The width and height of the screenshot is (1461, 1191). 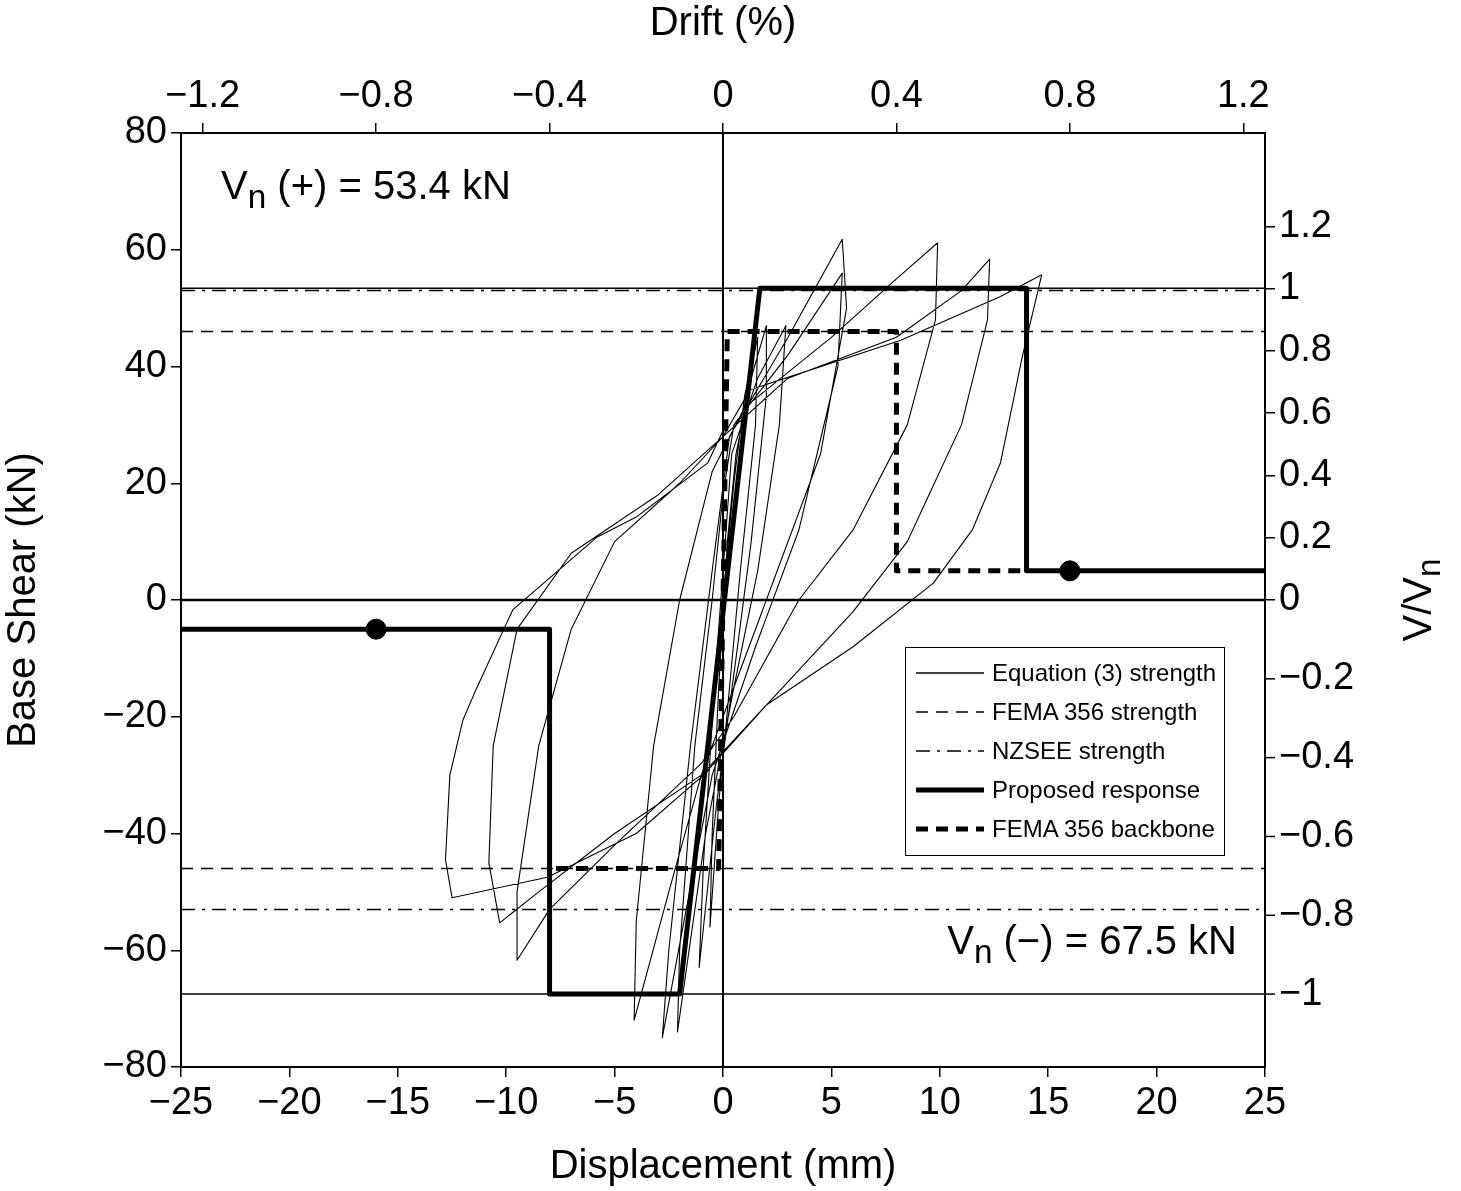 What do you see at coordinates (939, 1101) in the screenshot?
I see `x-tick-label: 10` at bounding box center [939, 1101].